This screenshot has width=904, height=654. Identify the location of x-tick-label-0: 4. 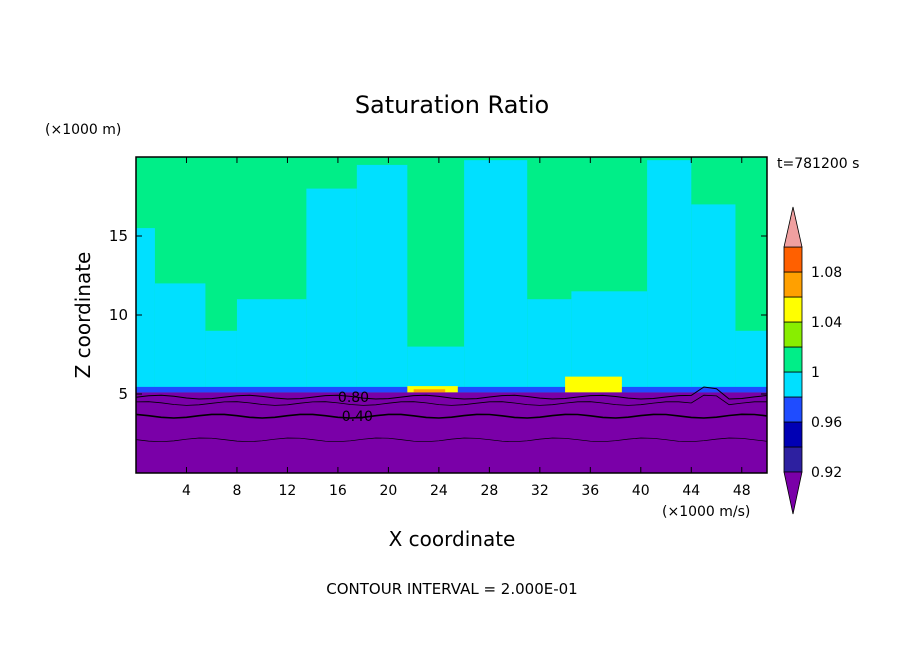
(186, 491).